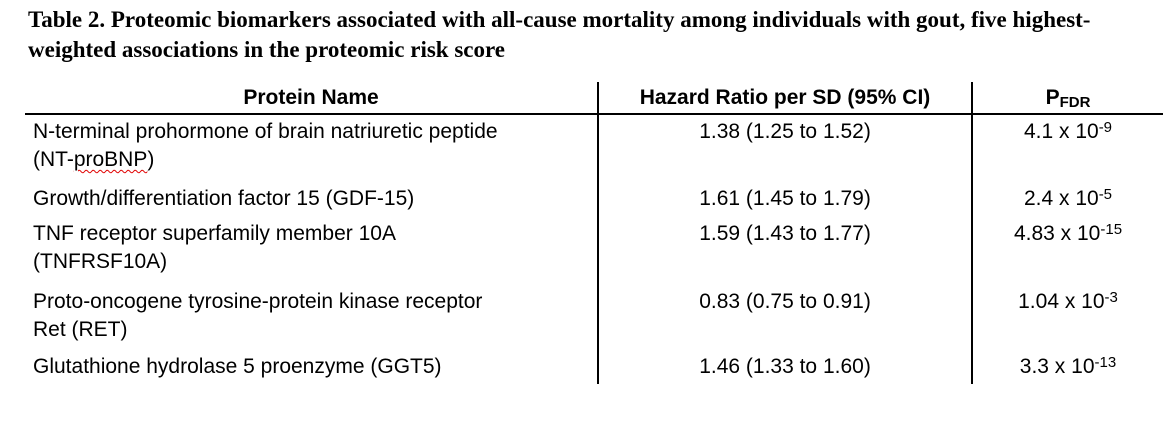  I want to click on protein-name-line: TNF receptor superfamily member 10A, so click(214, 233).